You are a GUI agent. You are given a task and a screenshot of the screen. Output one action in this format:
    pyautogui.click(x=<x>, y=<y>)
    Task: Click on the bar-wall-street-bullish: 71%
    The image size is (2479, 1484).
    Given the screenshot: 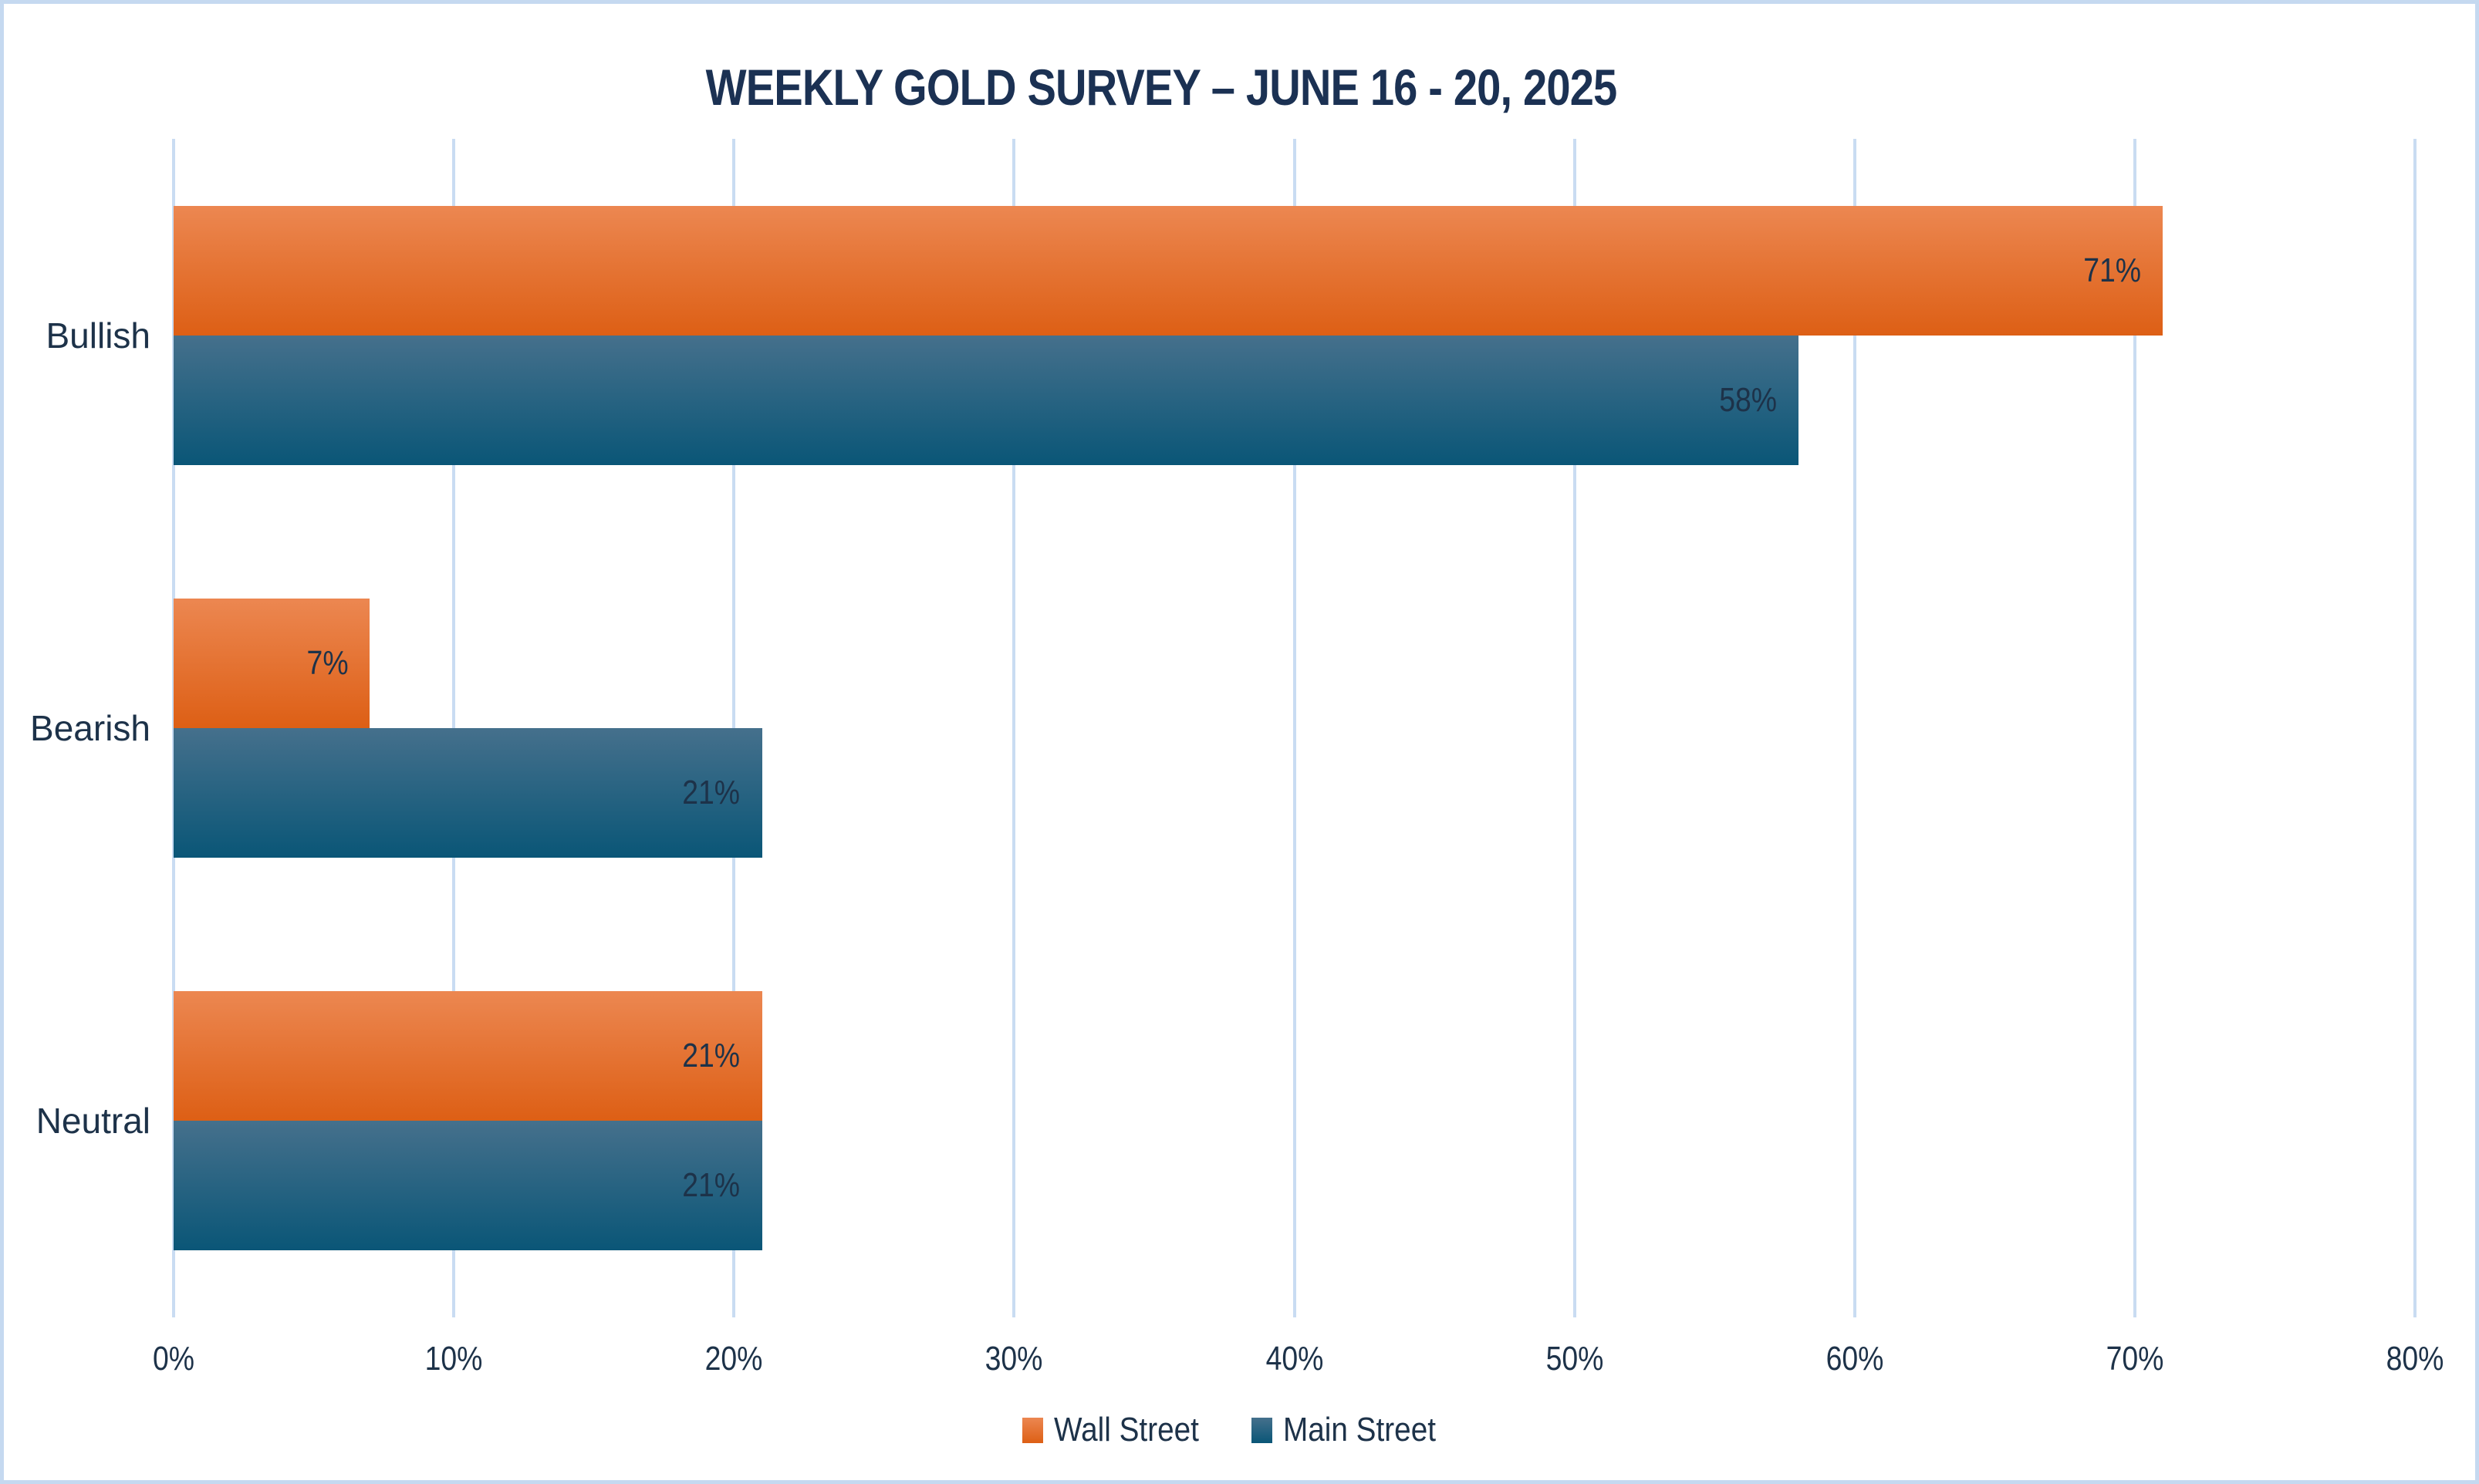 What is the action you would take?
    pyautogui.click(x=1168, y=271)
    